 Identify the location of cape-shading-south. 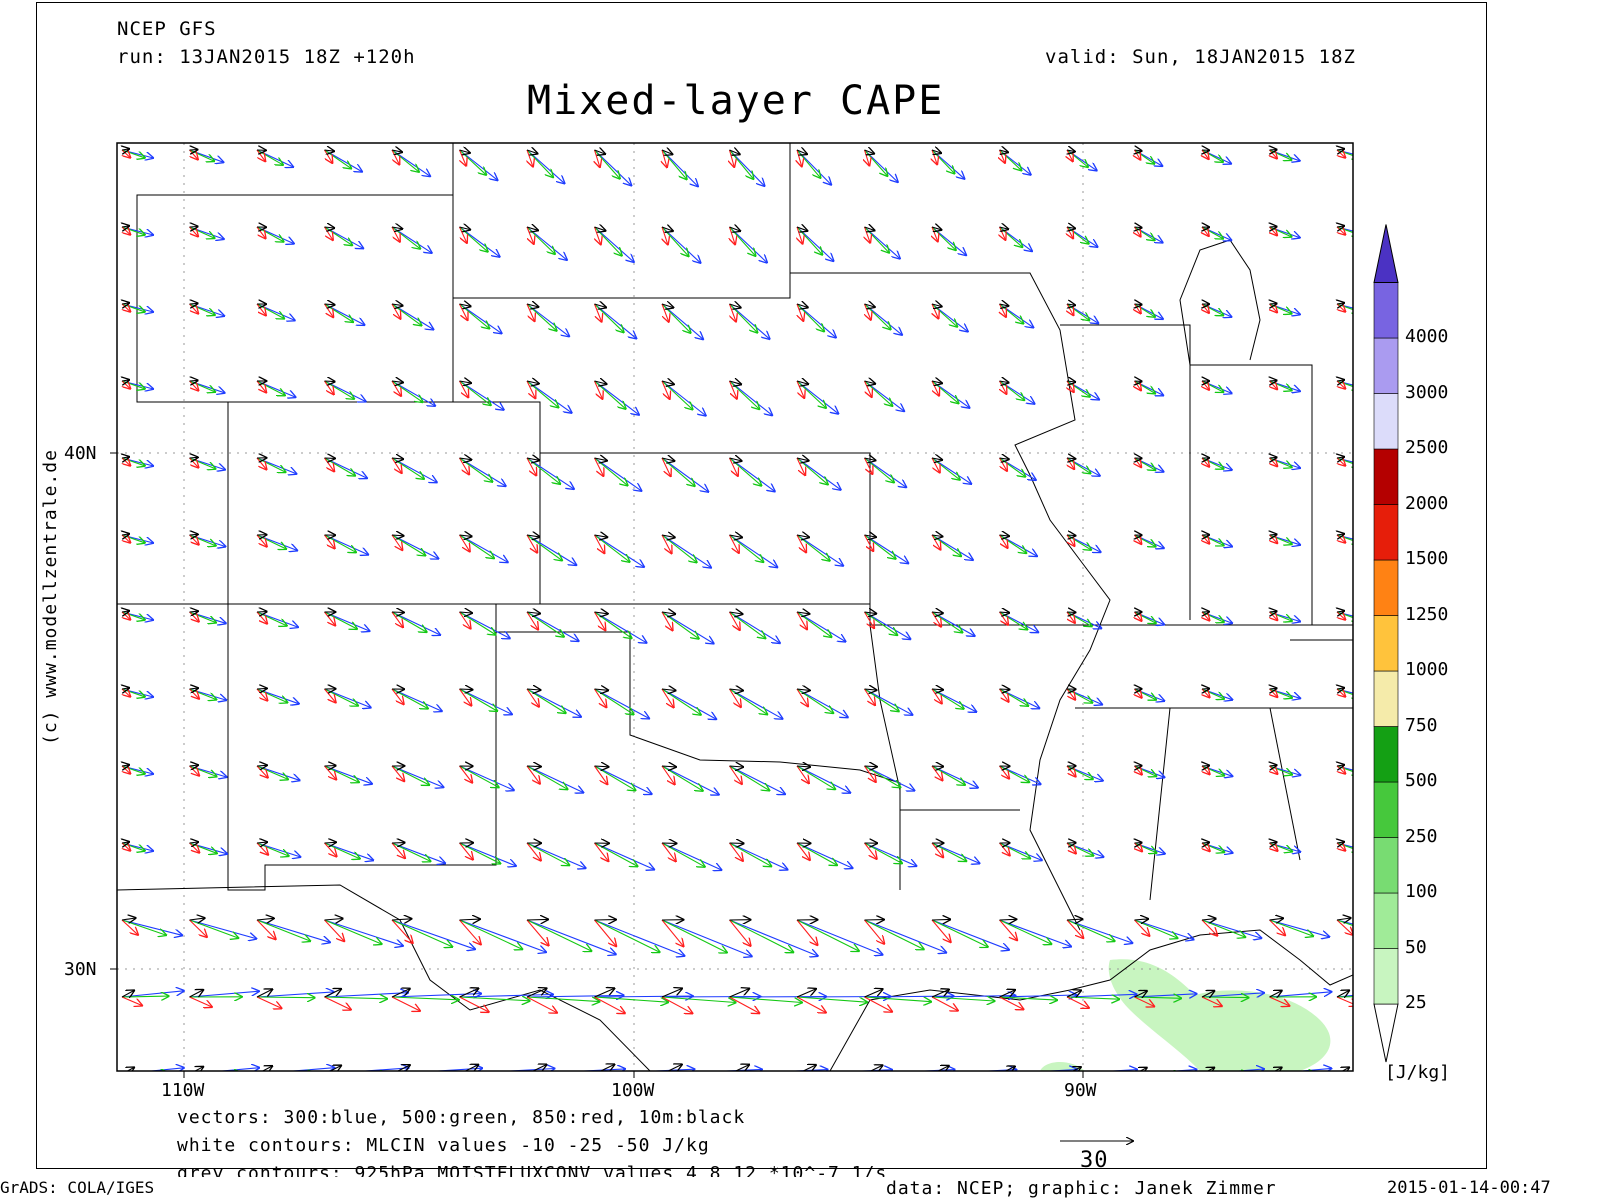
(1062, 1066).